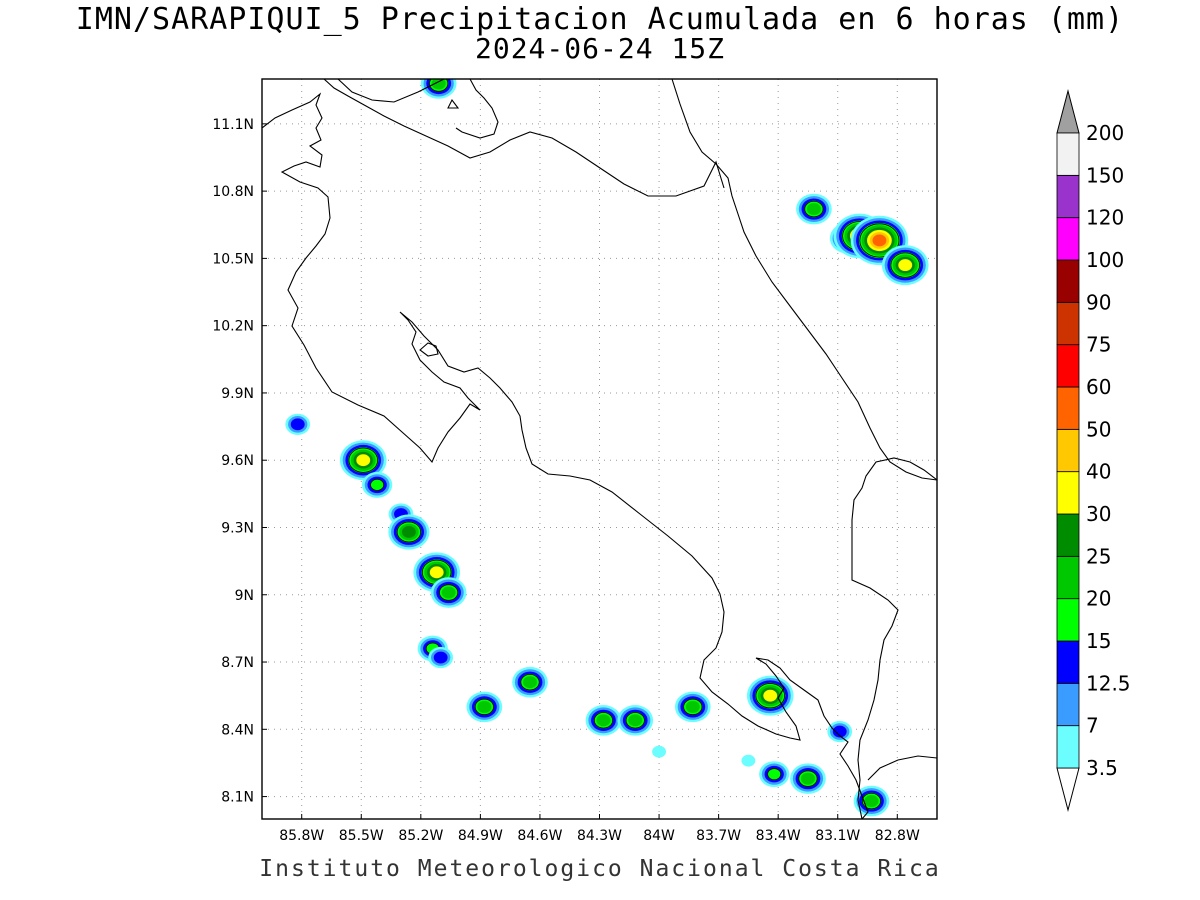 This screenshot has width=1200, height=900. I want to click on colorbar-level-label: 7, so click(1092, 726).